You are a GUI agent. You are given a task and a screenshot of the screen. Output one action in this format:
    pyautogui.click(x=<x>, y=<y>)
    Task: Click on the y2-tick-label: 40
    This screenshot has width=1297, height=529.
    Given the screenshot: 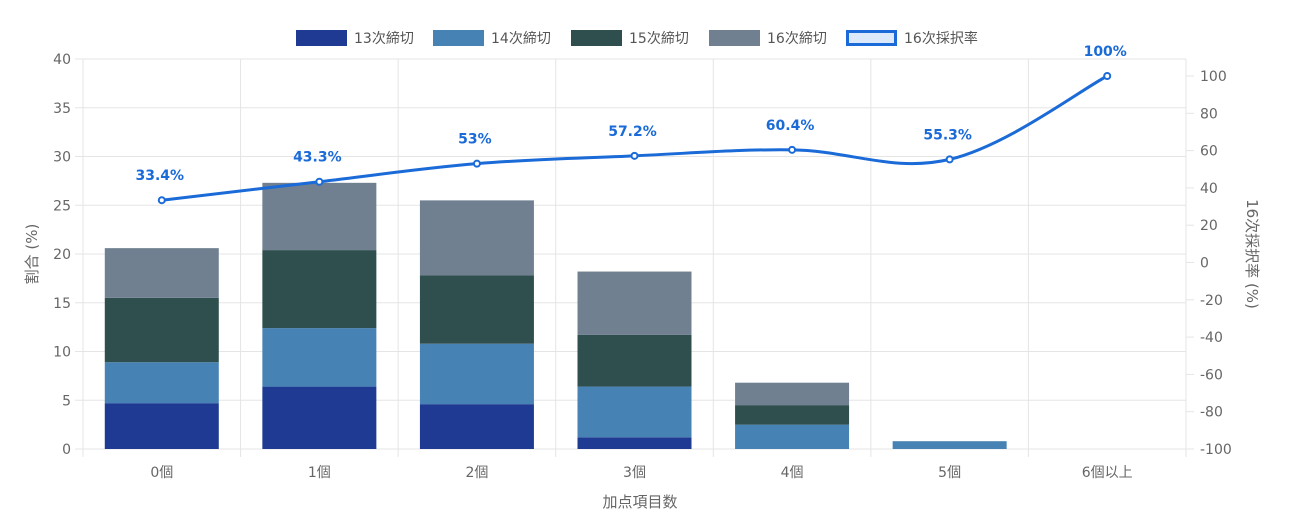 What is the action you would take?
    pyautogui.click(x=1209, y=189)
    